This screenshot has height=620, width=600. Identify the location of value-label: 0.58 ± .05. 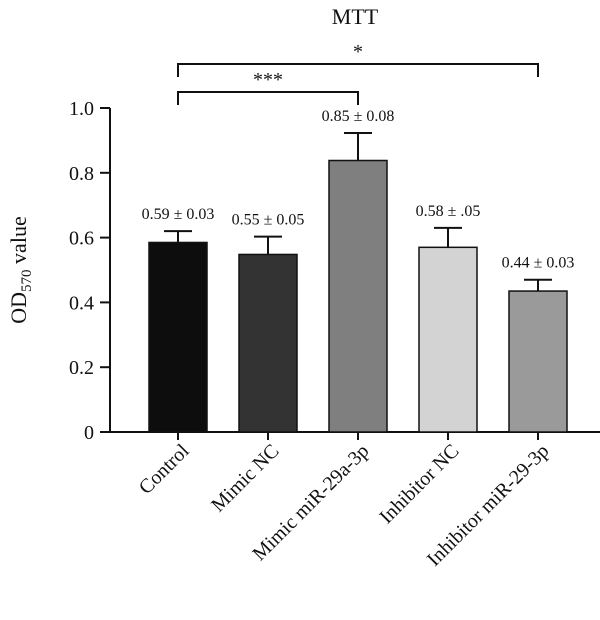
(448, 211).